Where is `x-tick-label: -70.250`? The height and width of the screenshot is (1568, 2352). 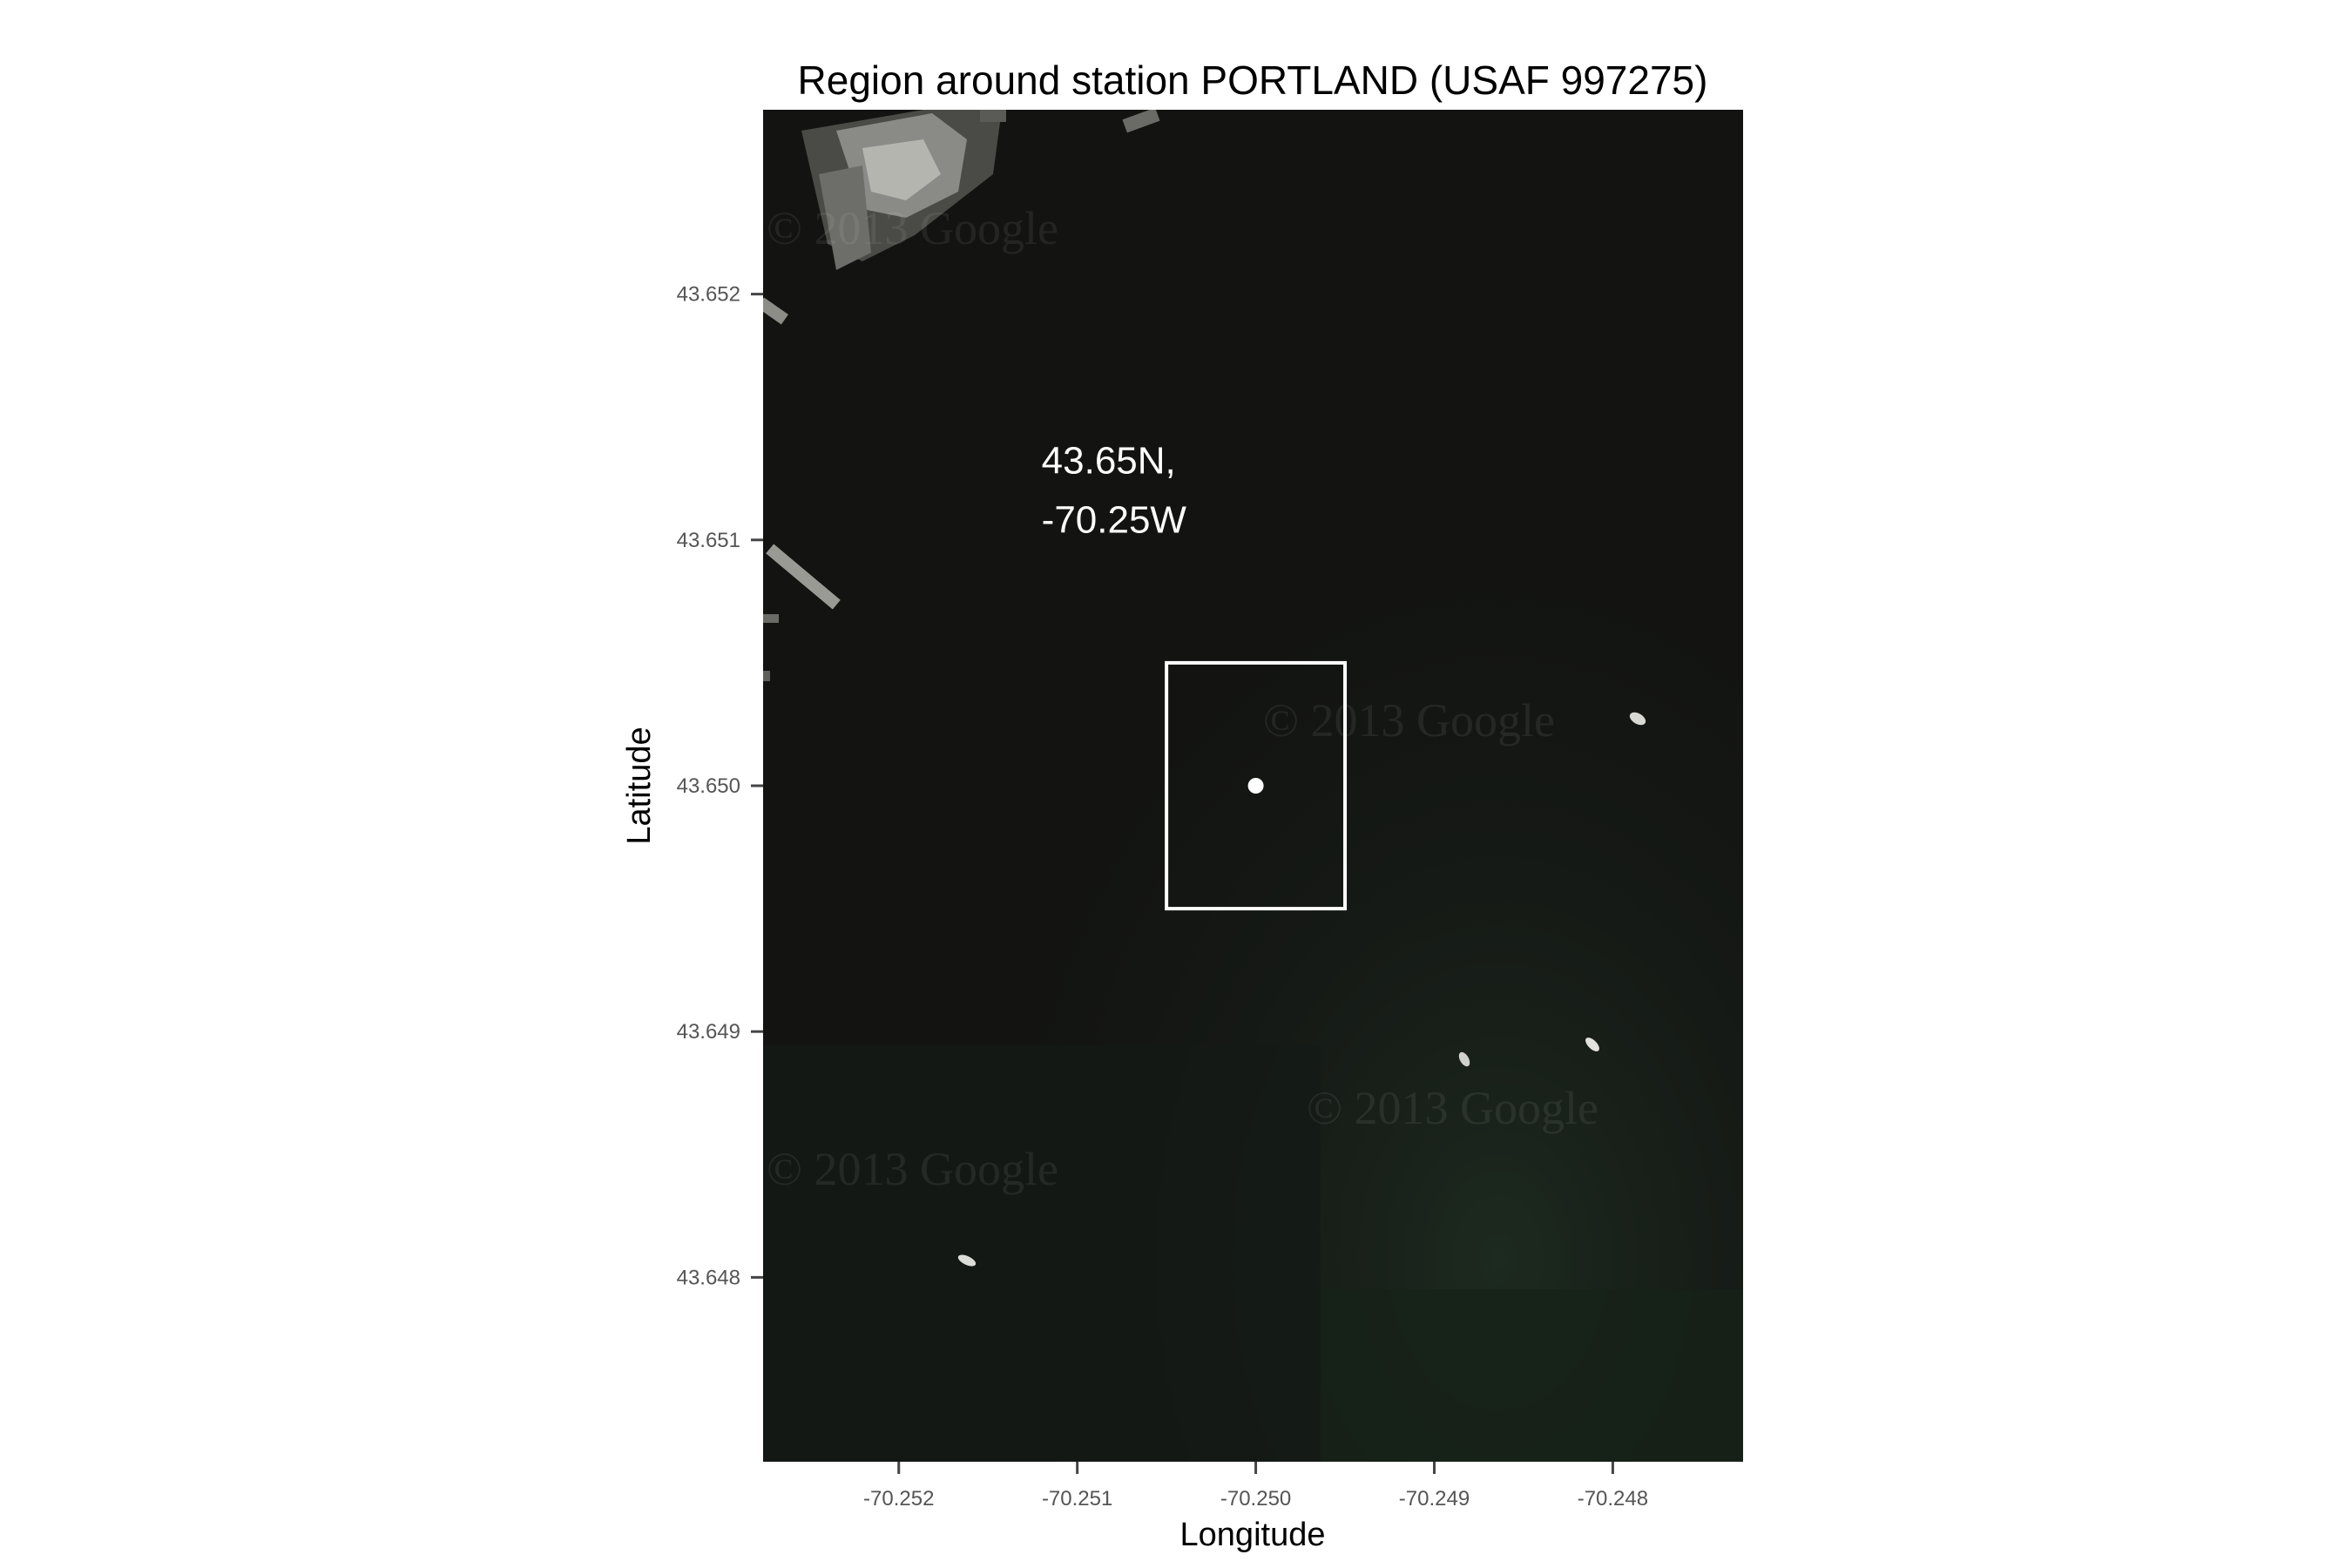 x-tick-label: -70.250 is located at coordinates (1255, 1499).